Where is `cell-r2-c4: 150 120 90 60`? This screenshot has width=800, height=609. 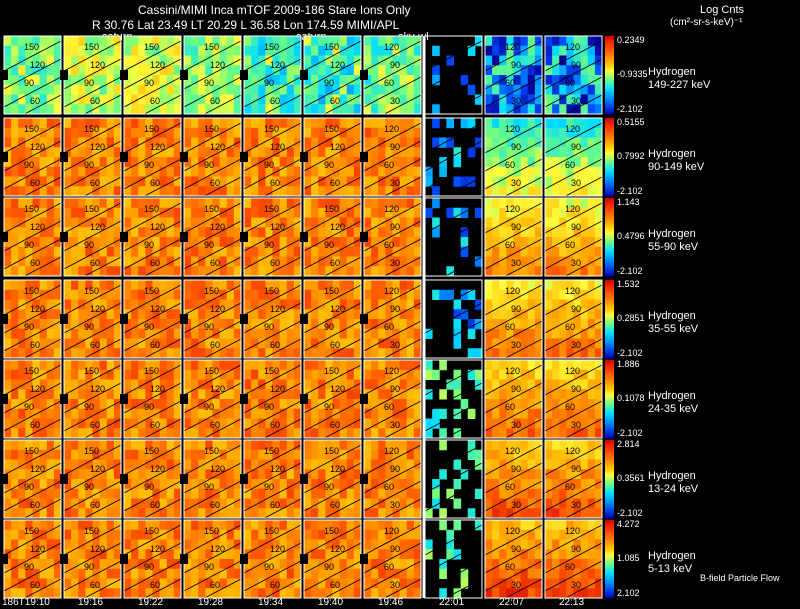
cell-r2-c4: 150 120 90 60 is located at coordinates (271, 242).